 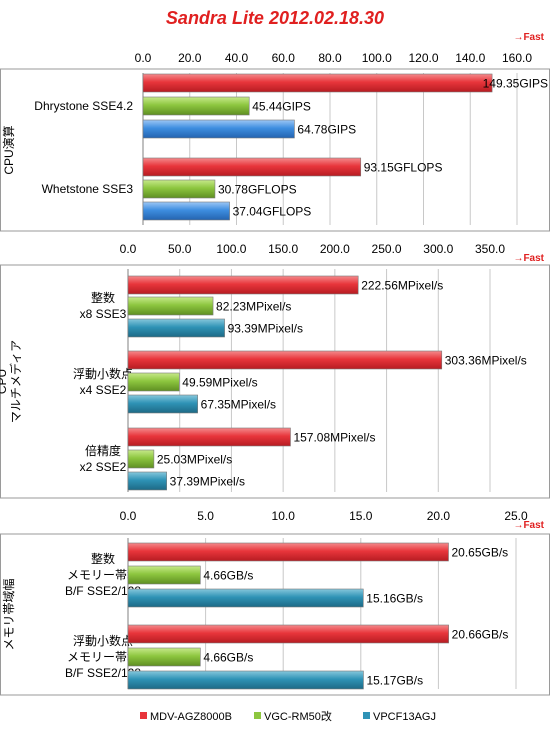 I want to click on legend-item: VGC-RM50改, so click(x=298, y=716).